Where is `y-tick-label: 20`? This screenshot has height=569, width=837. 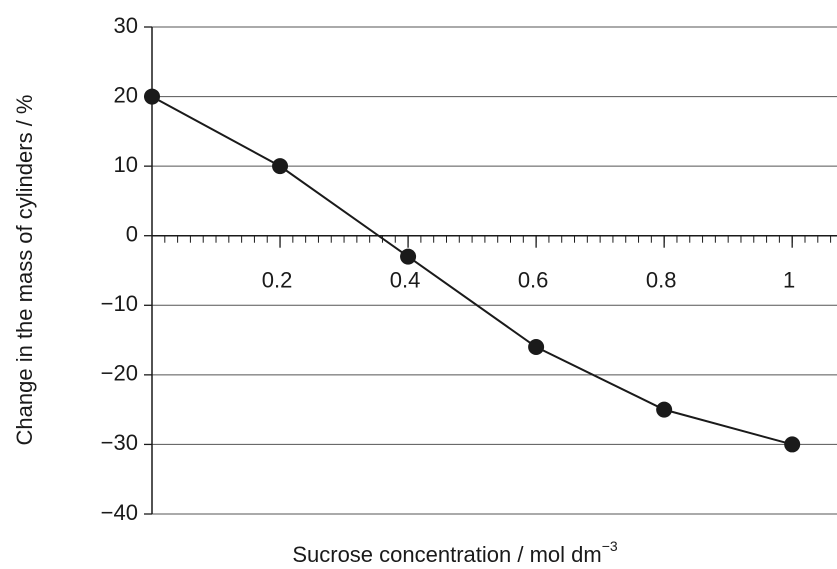
y-tick-label: 20 is located at coordinates (126, 94).